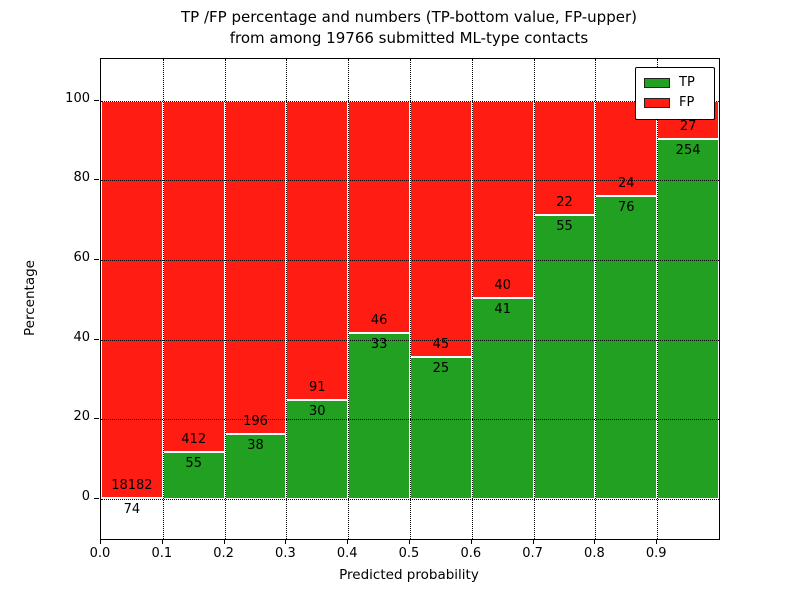 The image size is (800, 600). What do you see at coordinates (347, 553) in the screenshot?
I see `x-tick-label: 0.4` at bounding box center [347, 553].